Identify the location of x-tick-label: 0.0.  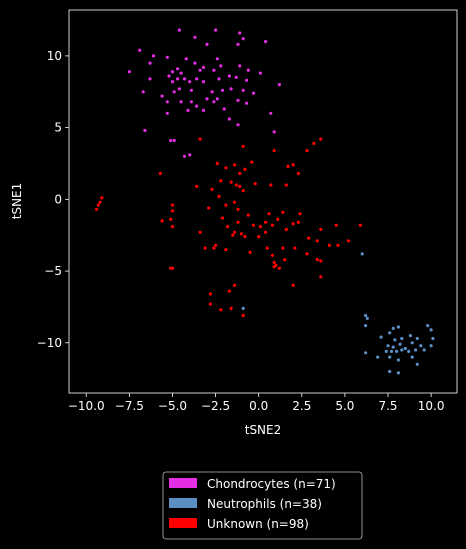
(258, 406).